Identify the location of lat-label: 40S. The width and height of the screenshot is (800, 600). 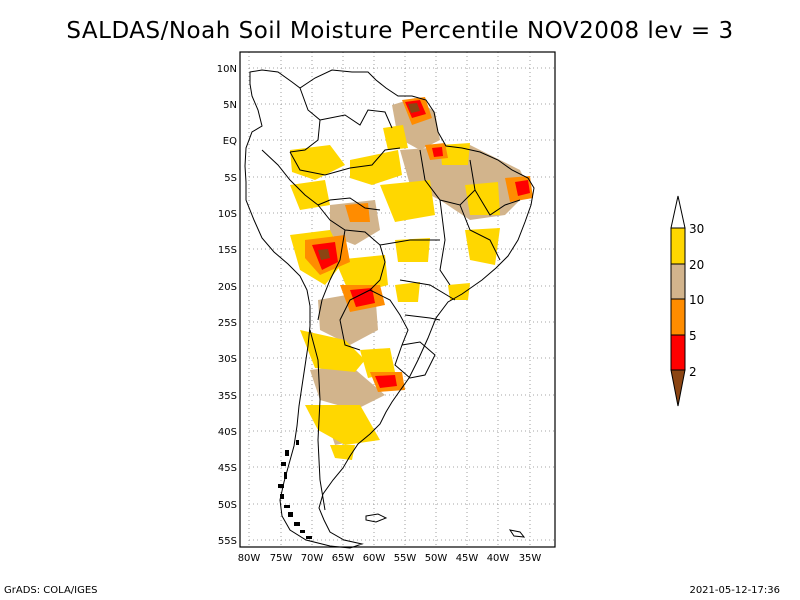
(227, 432).